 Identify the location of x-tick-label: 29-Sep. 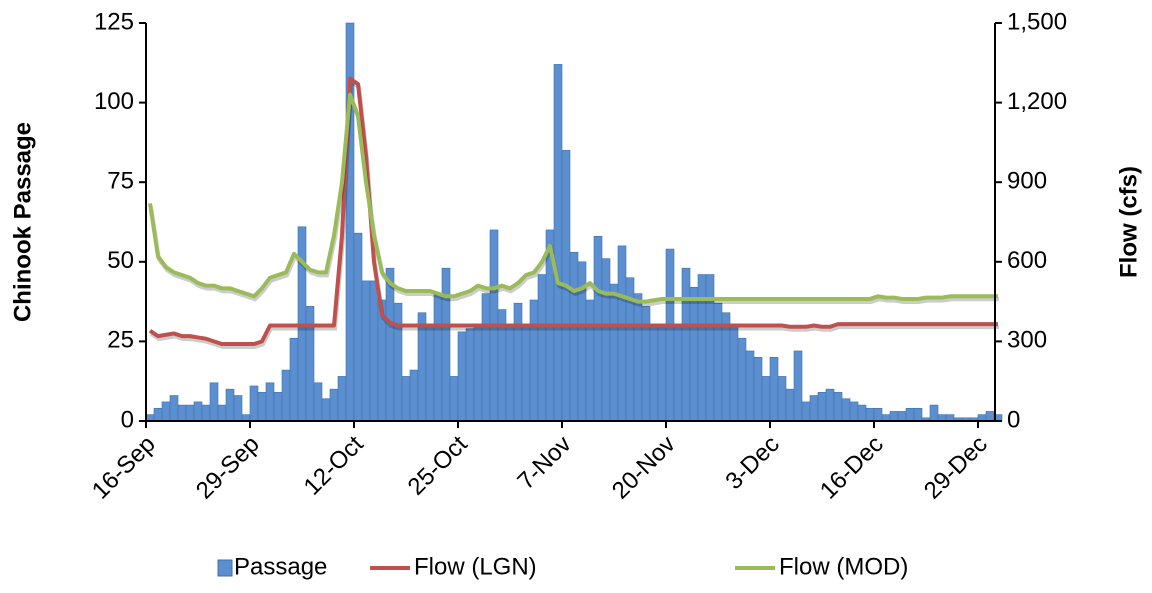
(228, 468).